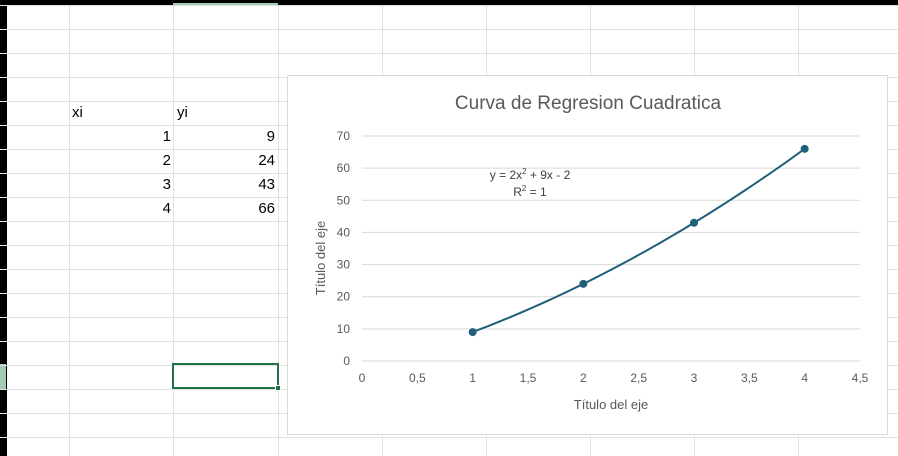  I want to click on x-tick-labels: 0 0,5 1 1,5 2 2,5 3 3,5 4 4,5, so click(614, 378).